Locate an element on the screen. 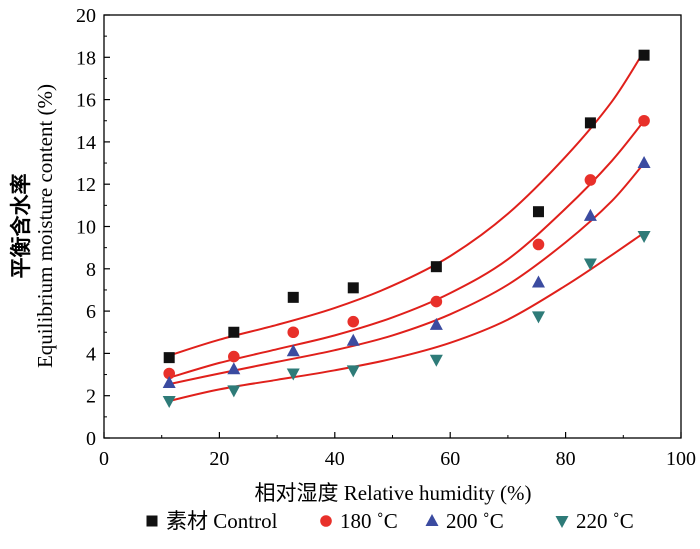 Image resolution: width=700 pixels, height=549 pixels. y-axis-title-cn: 平衡含水率 is located at coordinates (21, 226).